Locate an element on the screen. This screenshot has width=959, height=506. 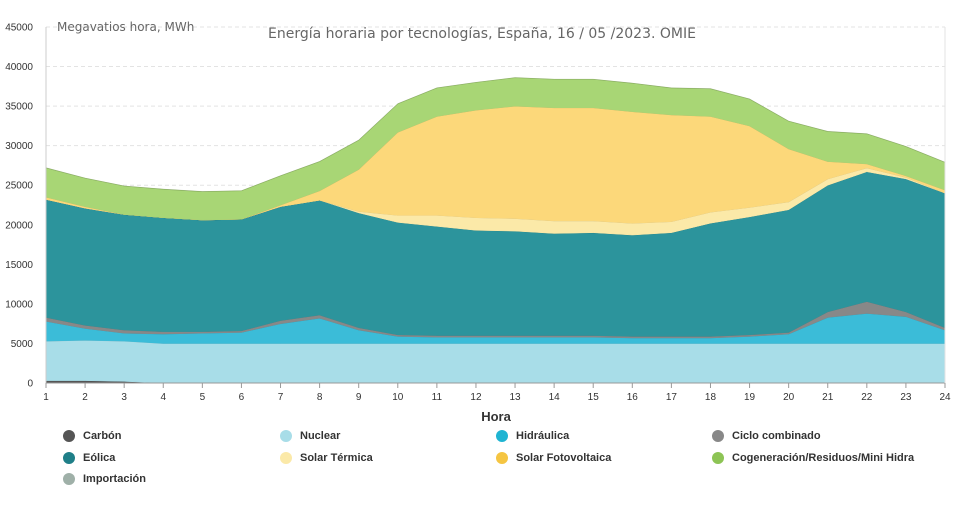
x-tick-label: 23 is located at coordinates (906, 397).